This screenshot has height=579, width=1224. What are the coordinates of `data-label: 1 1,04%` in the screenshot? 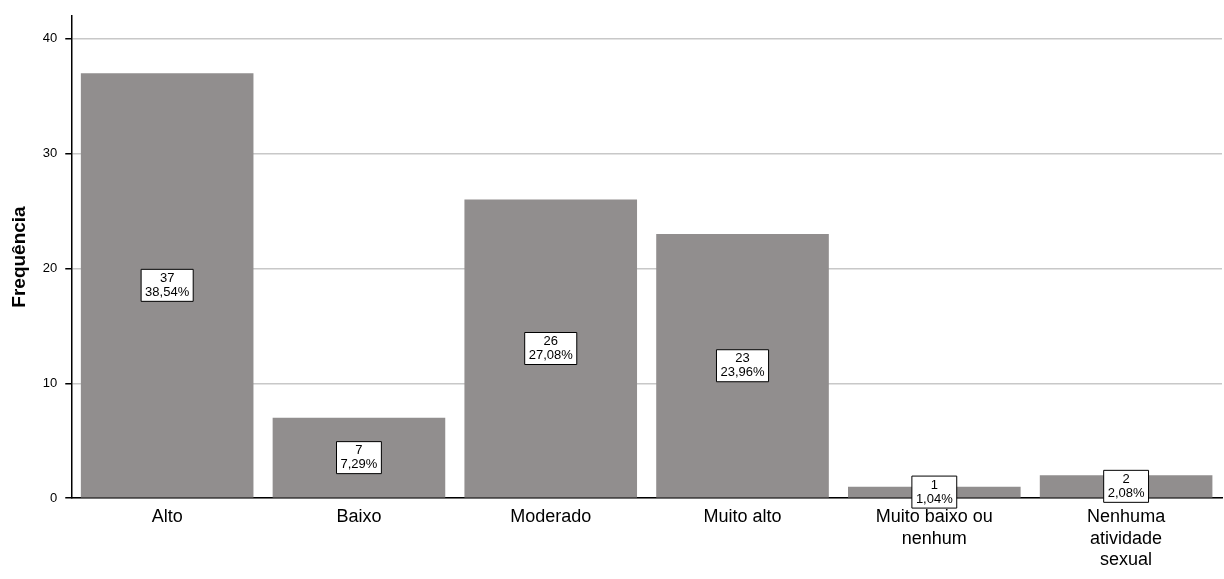 It's located at (934, 491).